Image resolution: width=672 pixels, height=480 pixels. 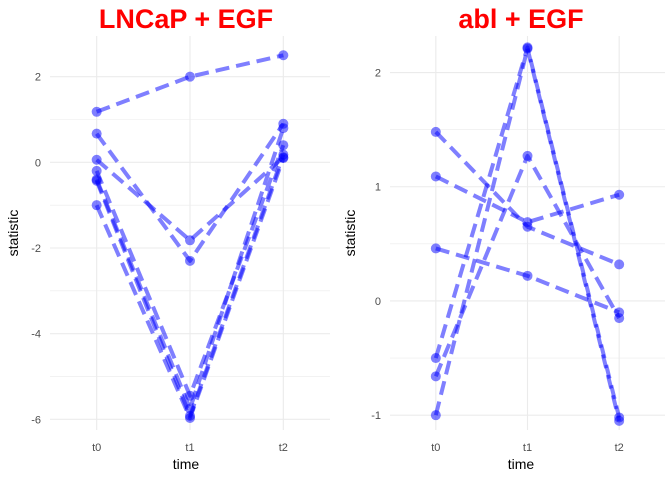 I want to click on y-tick-label: -2, so click(x=36, y=249).